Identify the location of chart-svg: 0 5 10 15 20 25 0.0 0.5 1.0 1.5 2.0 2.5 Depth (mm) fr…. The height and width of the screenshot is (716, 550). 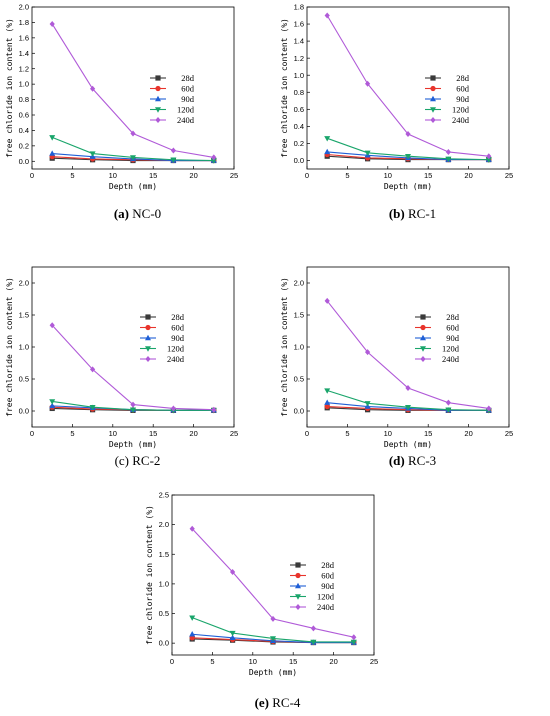
(261, 584).